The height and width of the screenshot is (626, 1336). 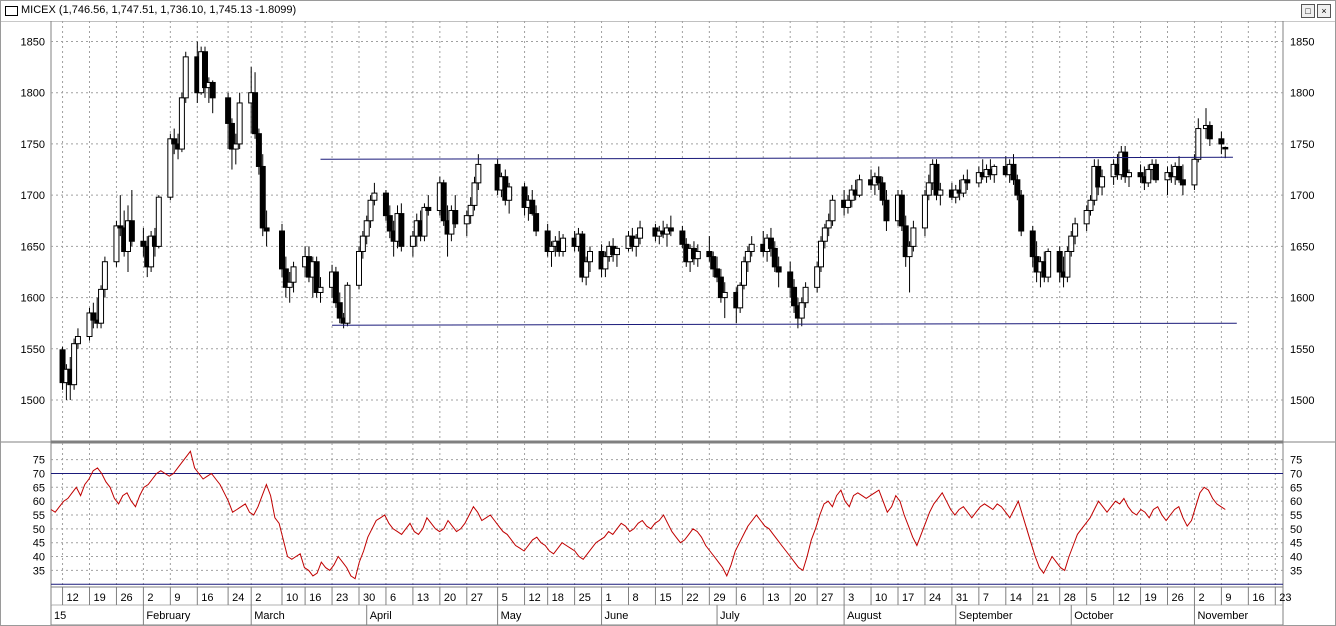 What do you see at coordinates (33, 94) in the screenshot?
I see `price-tick-left: 1800` at bounding box center [33, 94].